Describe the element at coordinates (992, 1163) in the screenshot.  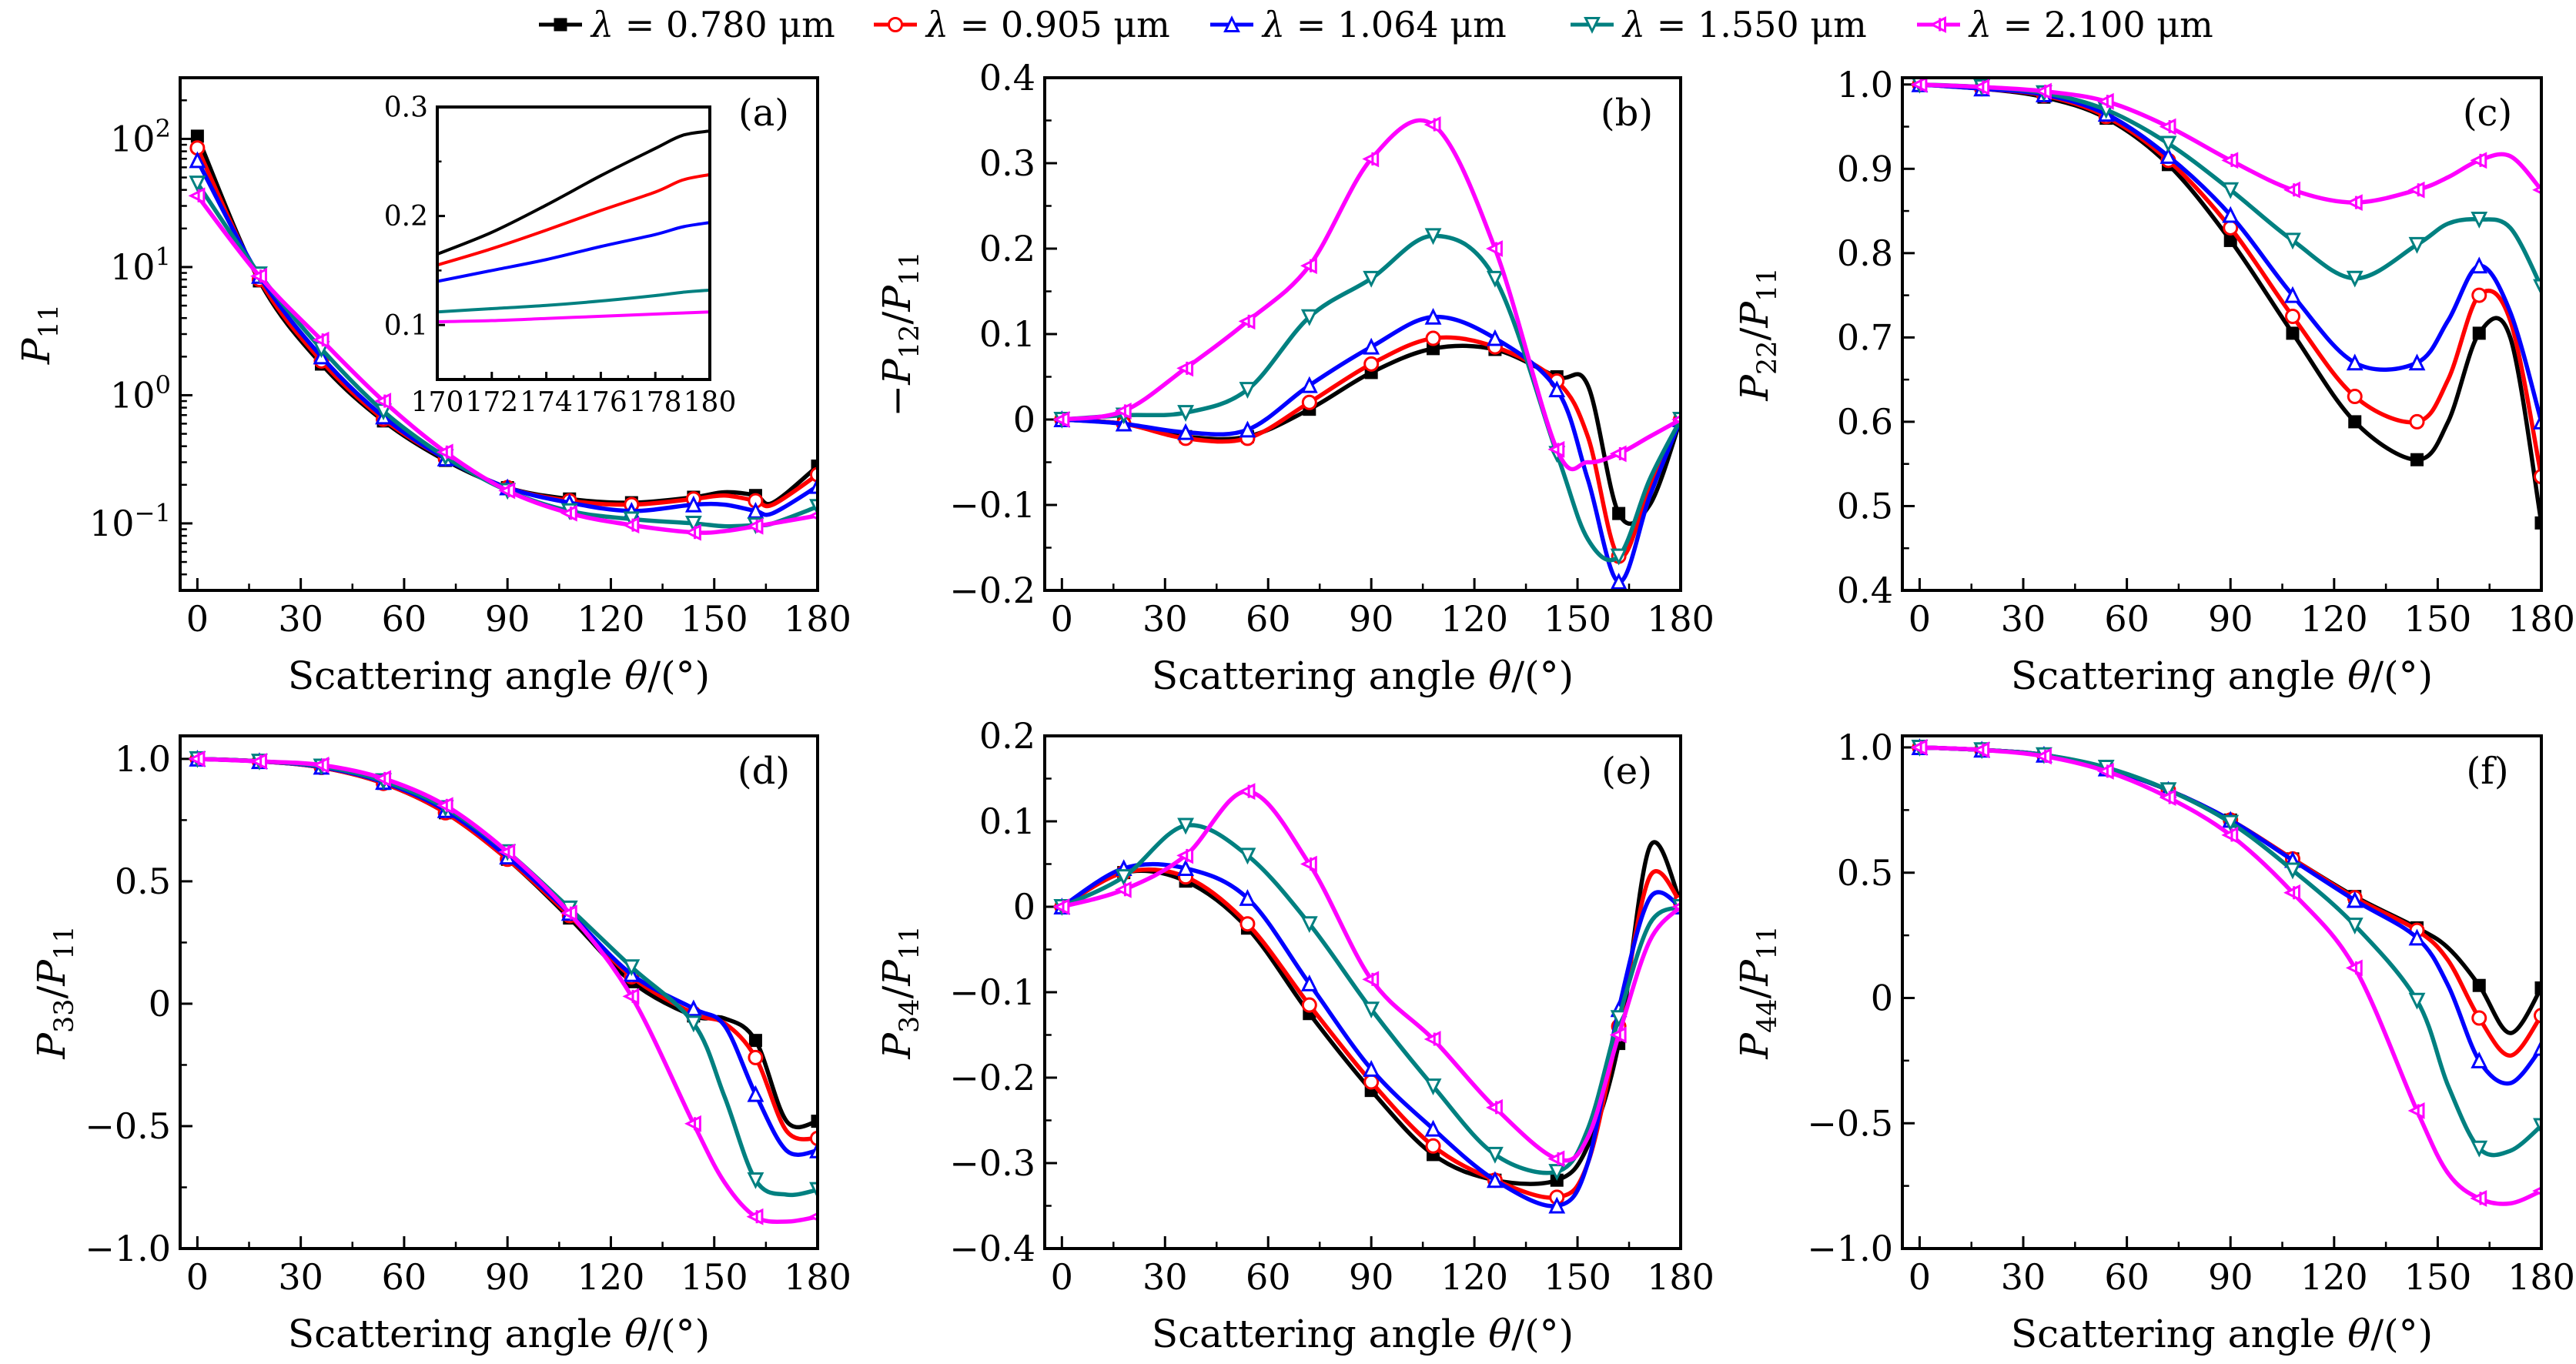
I see `y-tick-label: −0.3` at that location.